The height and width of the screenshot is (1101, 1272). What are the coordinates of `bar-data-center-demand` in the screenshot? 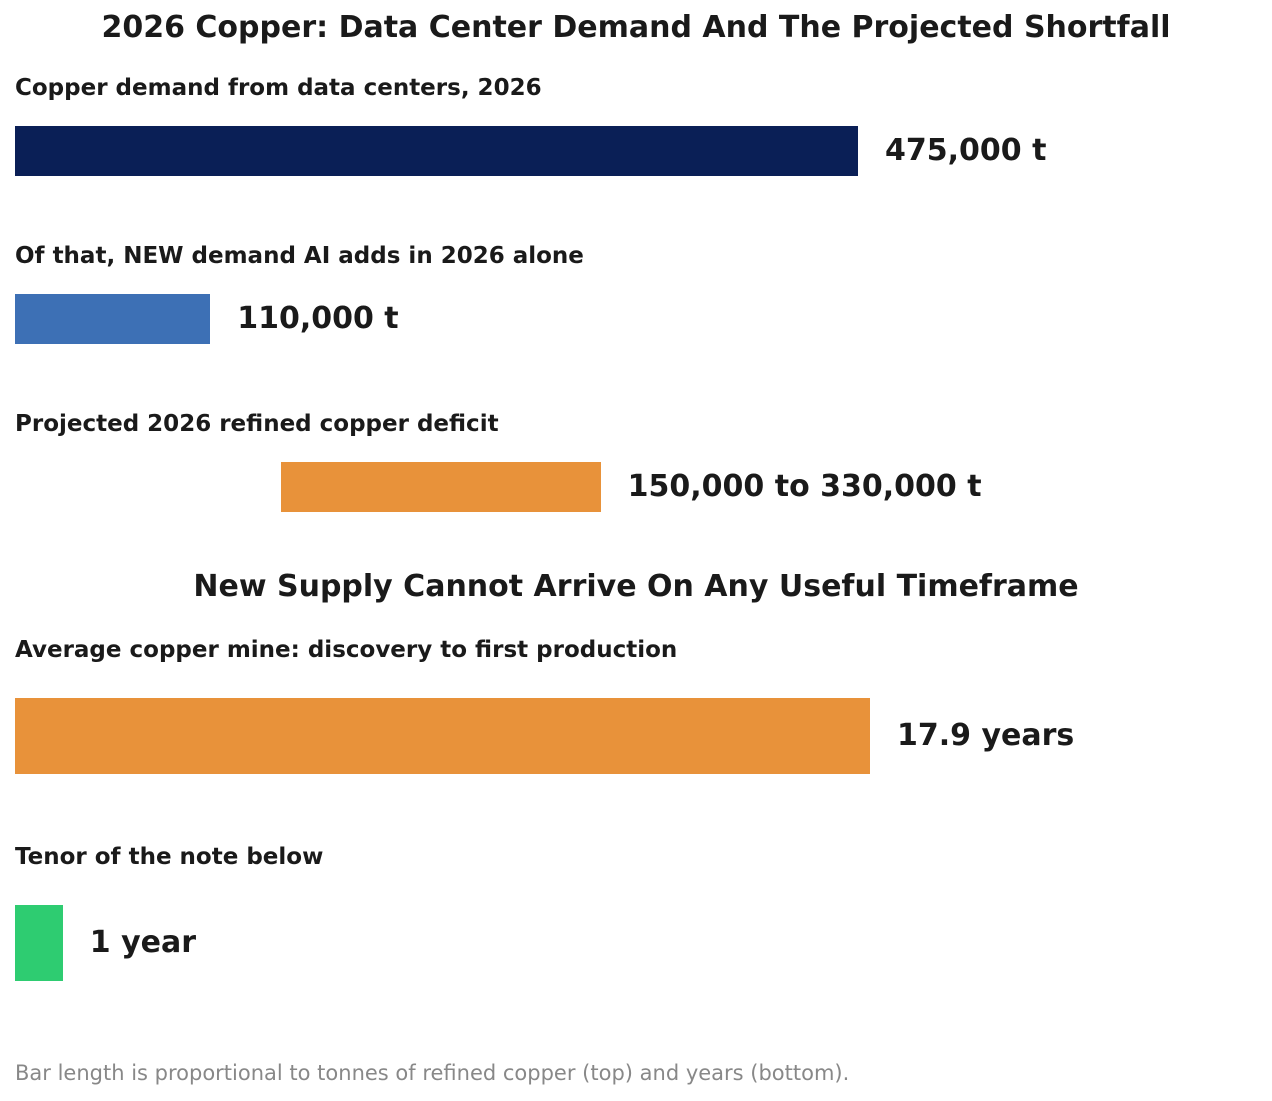 It's located at (436, 151).